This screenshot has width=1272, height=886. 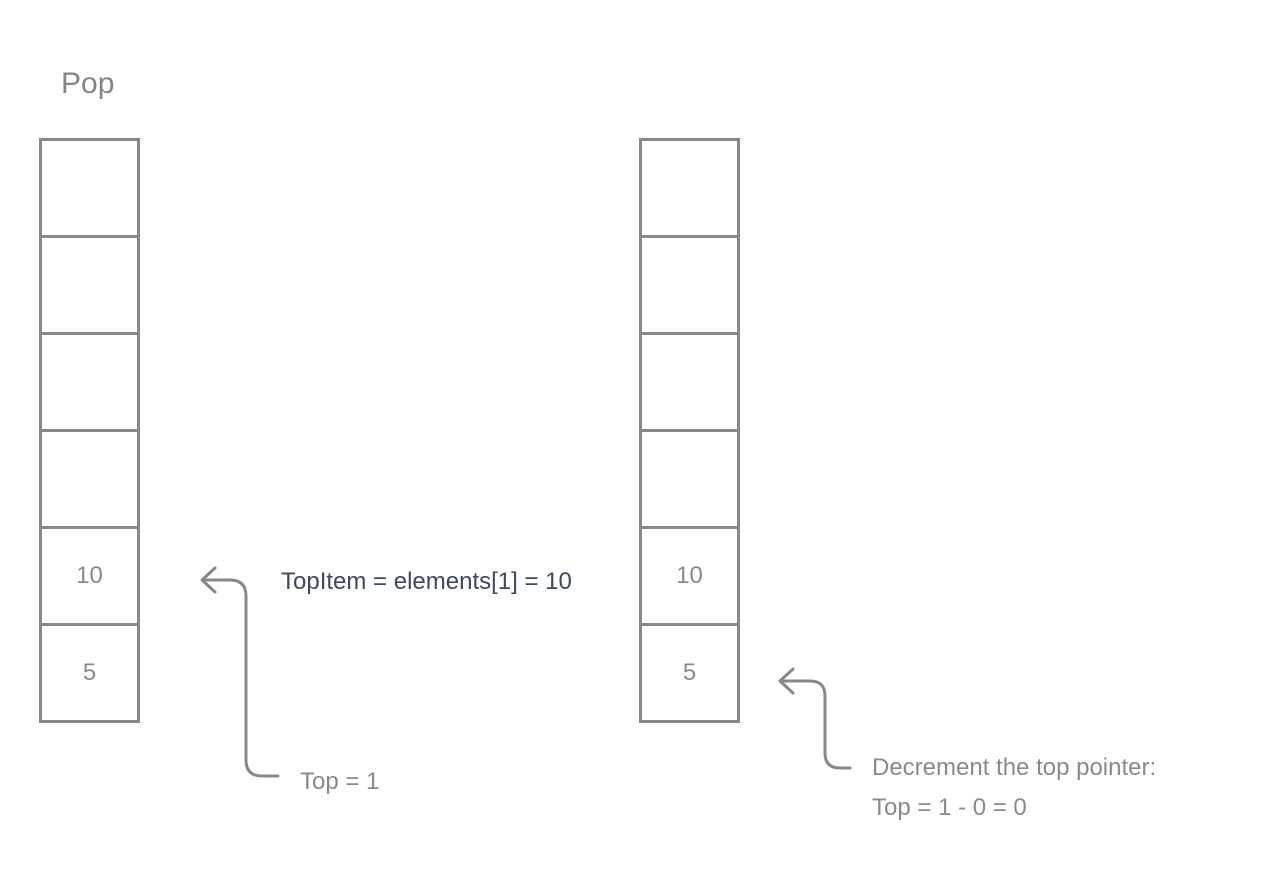 I want to click on top-pointer-arrow-right, so click(x=815, y=718).